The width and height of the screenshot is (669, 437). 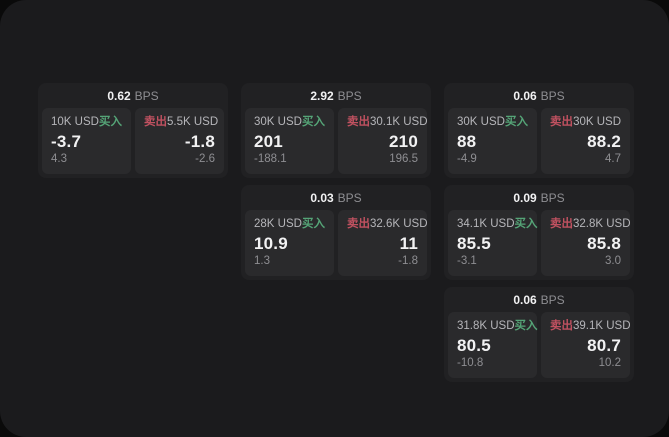 What do you see at coordinates (336, 243) in the screenshot?
I see `tile-row: 28K USD 买入 10.9 1.3 卖出 32.6K USD 11 -1.8` at bounding box center [336, 243].